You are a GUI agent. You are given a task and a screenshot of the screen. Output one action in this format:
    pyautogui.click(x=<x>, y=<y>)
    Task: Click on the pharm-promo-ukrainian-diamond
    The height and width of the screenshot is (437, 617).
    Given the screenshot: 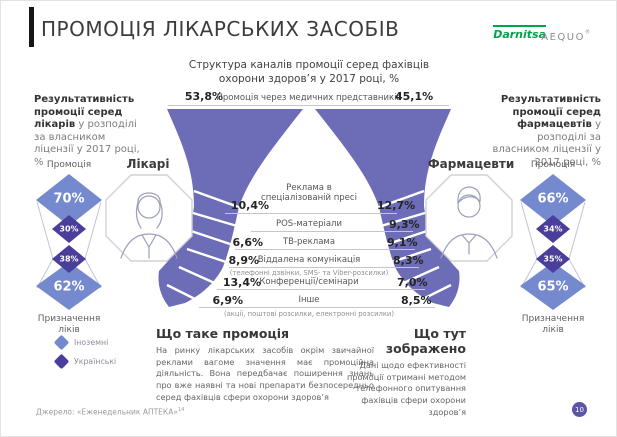 What is the action you would take?
    pyautogui.click(x=553, y=229)
    